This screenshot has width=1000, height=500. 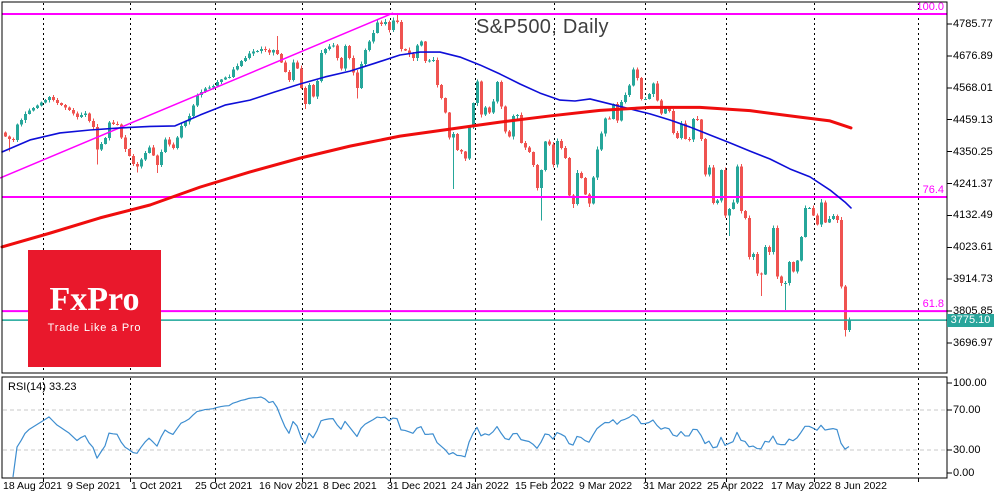 I want to click on price-tick-label: 4350.25, so click(x=973, y=151).